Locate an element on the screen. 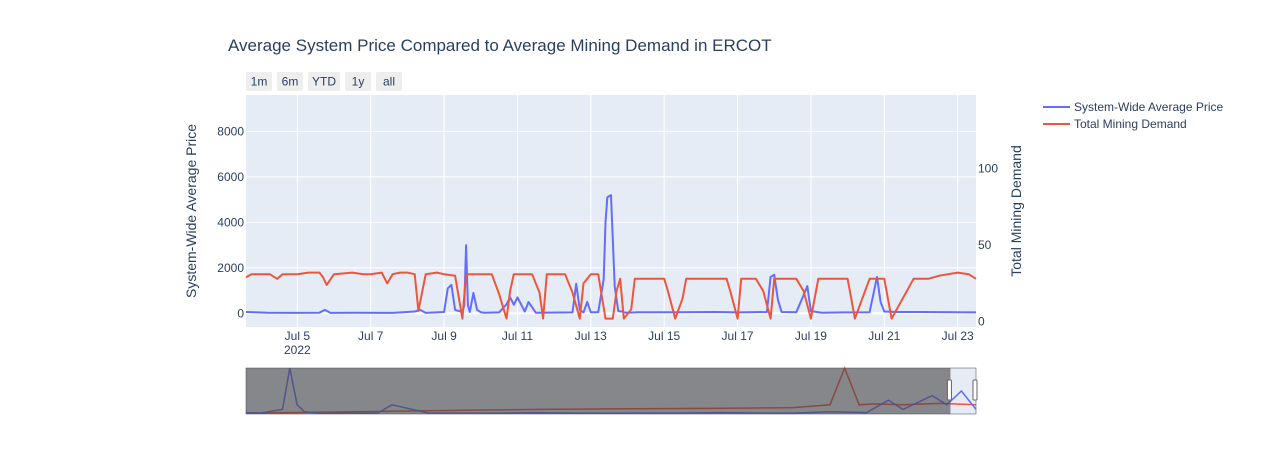 Image resolution: width=1280 pixels, height=462 pixels. range-button-1y: 1y is located at coordinates (358, 81).